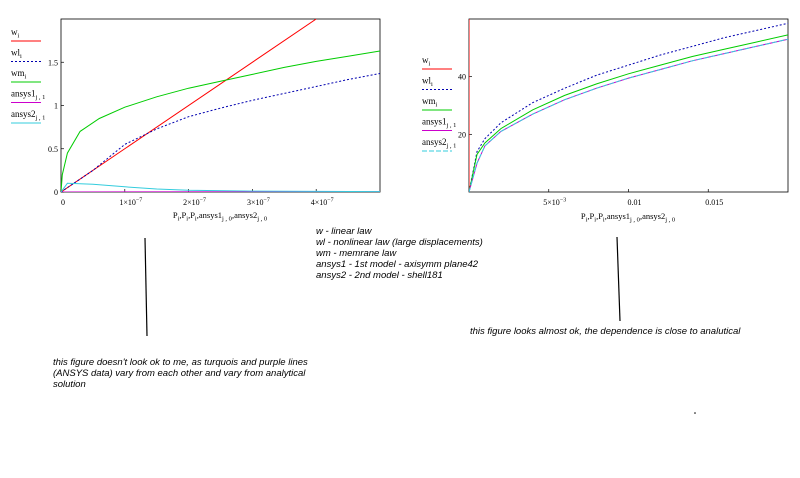 The width and height of the screenshot is (800, 478). I want to click on note-line-w: w - linear law, so click(344, 231).